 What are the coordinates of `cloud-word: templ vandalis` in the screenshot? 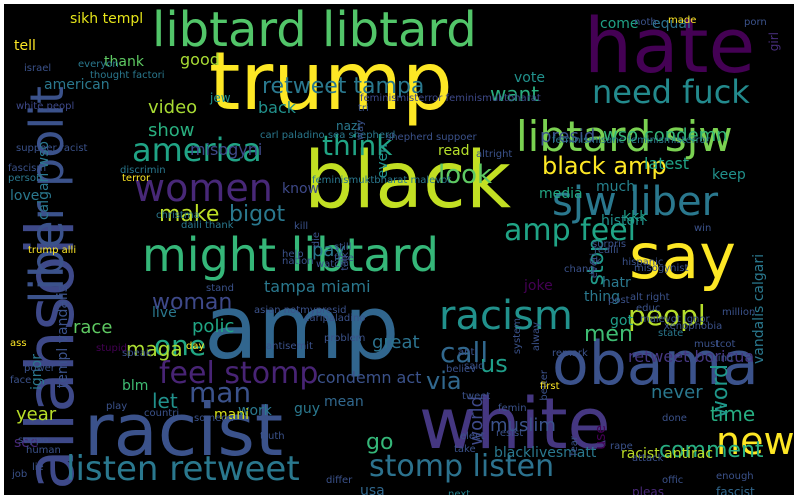 It's located at (63, 337).